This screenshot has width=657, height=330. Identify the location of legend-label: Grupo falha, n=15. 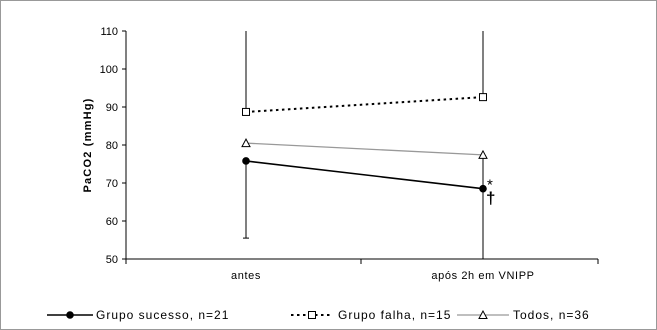
(394, 315).